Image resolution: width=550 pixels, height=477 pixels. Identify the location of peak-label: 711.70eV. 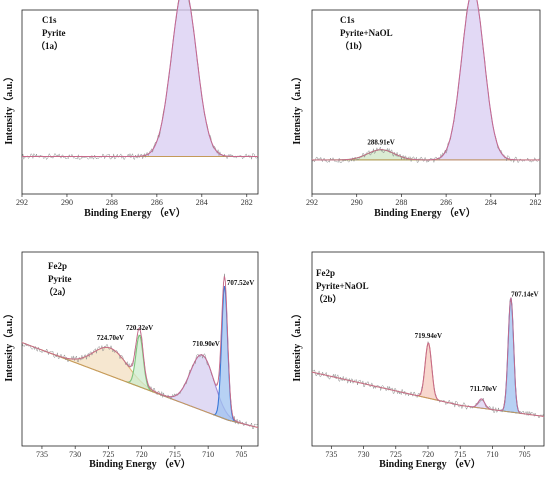
(483, 389).